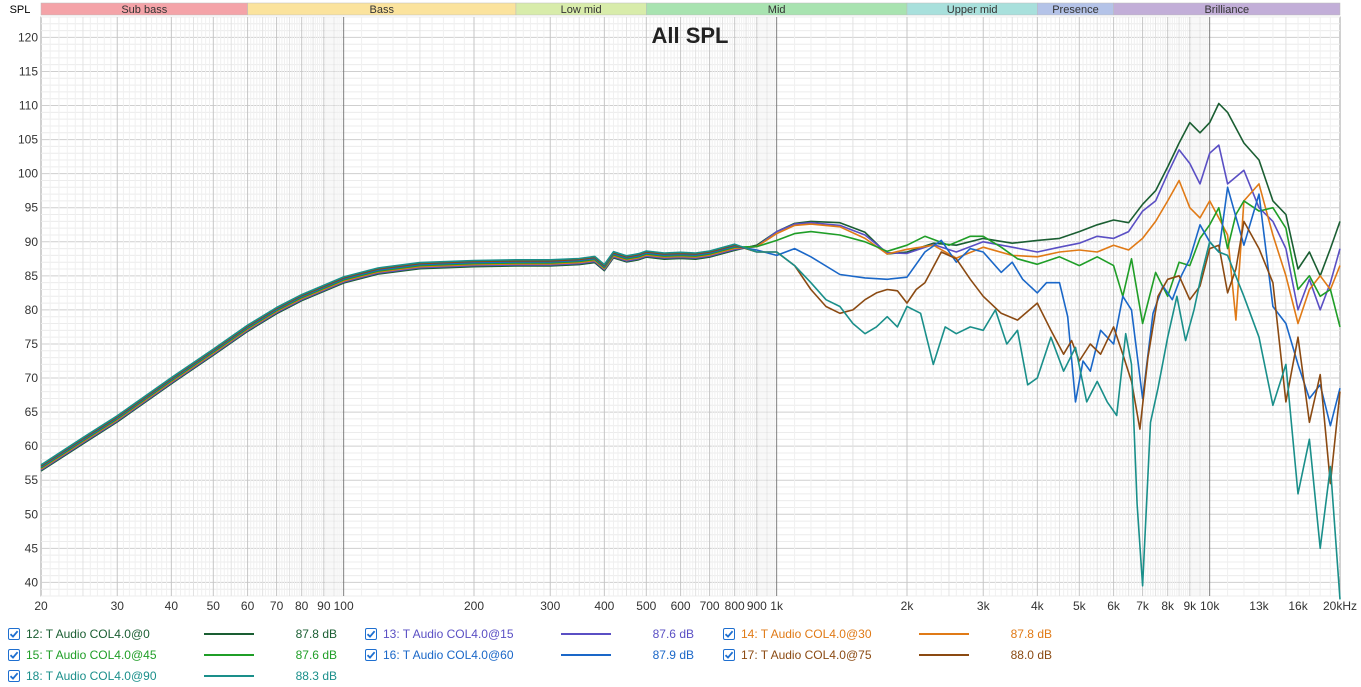 This screenshot has width=1361, height=687. What do you see at coordinates (581, 10) in the screenshot?
I see `band-label-2: Low mid` at bounding box center [581, 10].